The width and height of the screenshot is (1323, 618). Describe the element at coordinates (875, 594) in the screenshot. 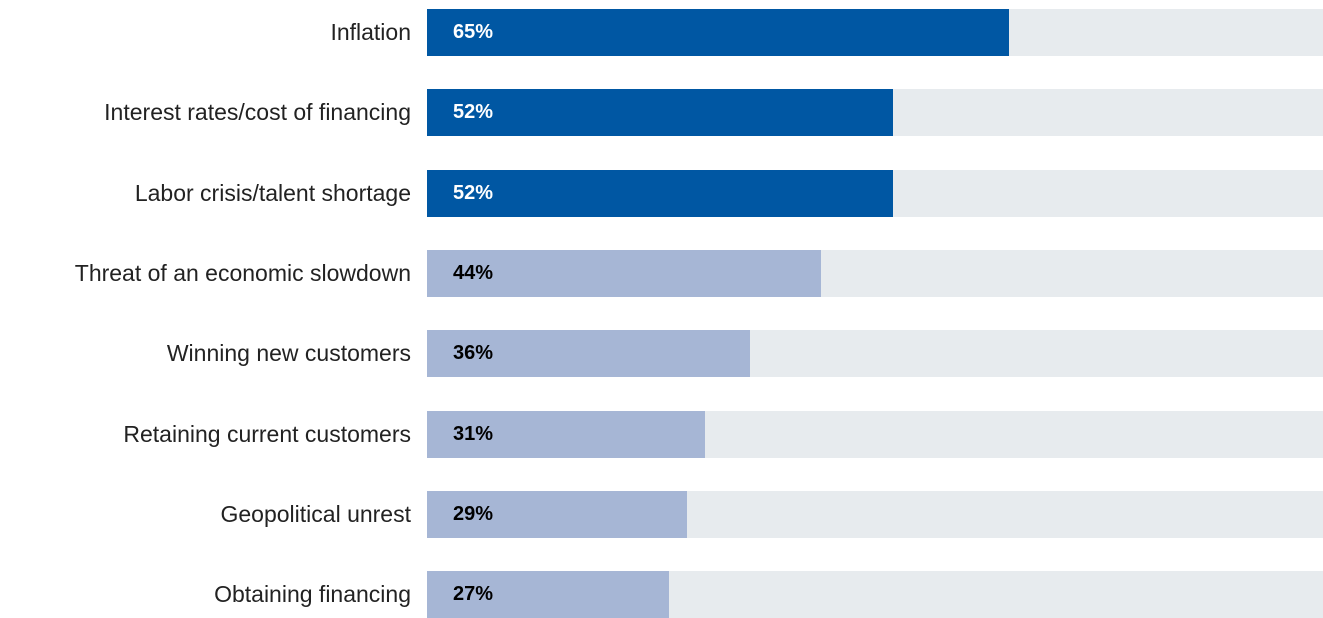

I see `bar-track: 27%` at that location.